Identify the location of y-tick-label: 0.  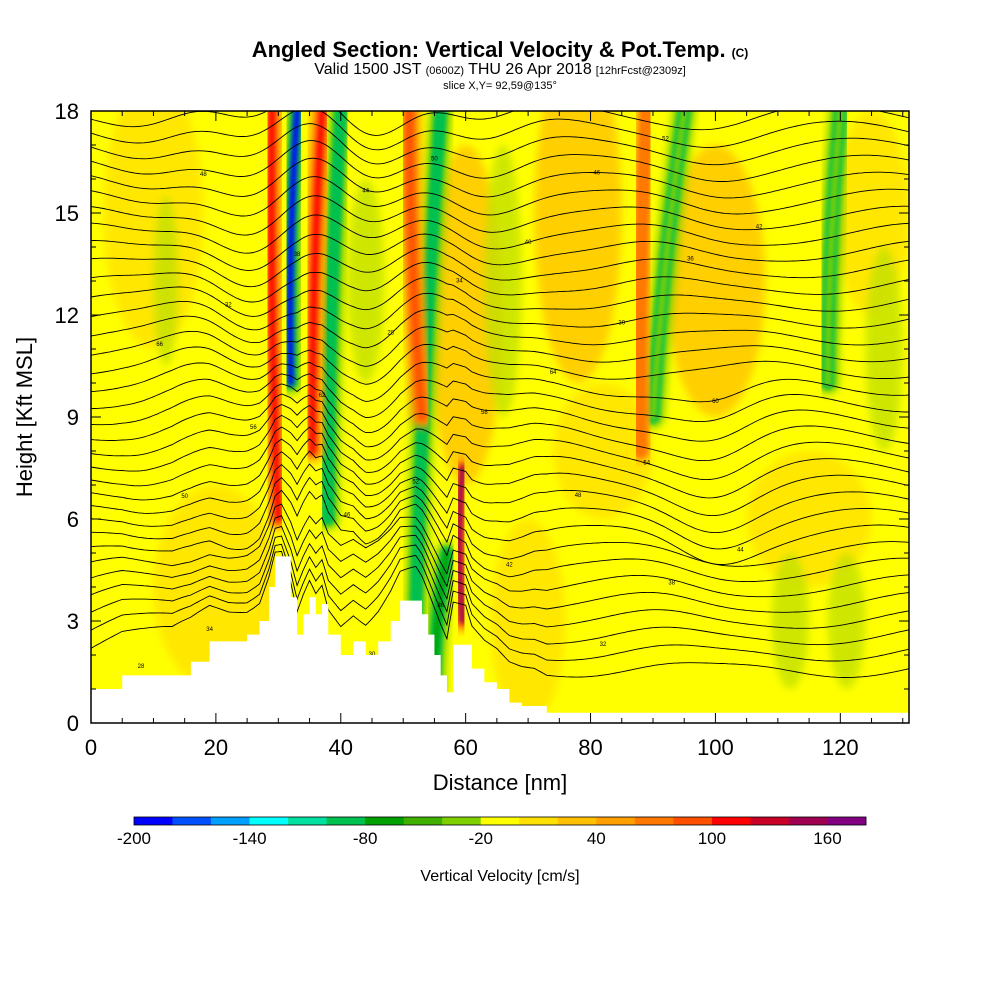
(73, 723).